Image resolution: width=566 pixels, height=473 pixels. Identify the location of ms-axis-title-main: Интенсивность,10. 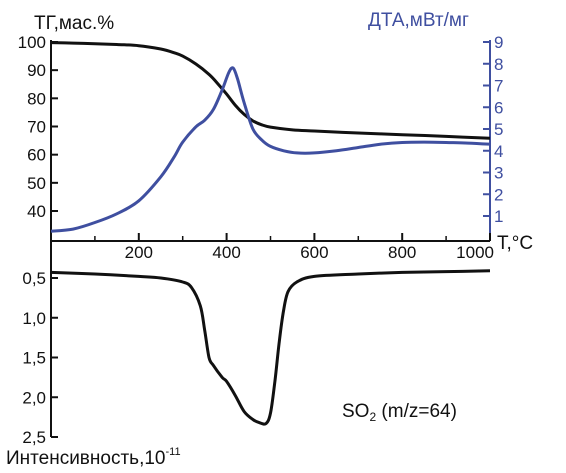
(85, 458).